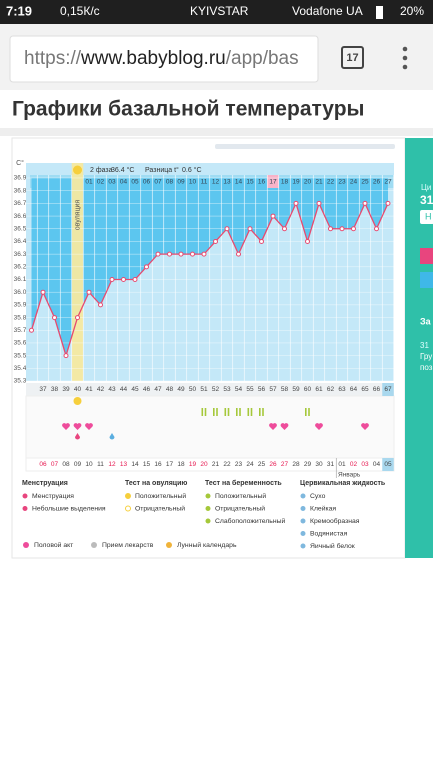 Image resolution: width=433 pixels, height=770 pixels. I want to click on x-tick-label: 42, so click(101, 389).